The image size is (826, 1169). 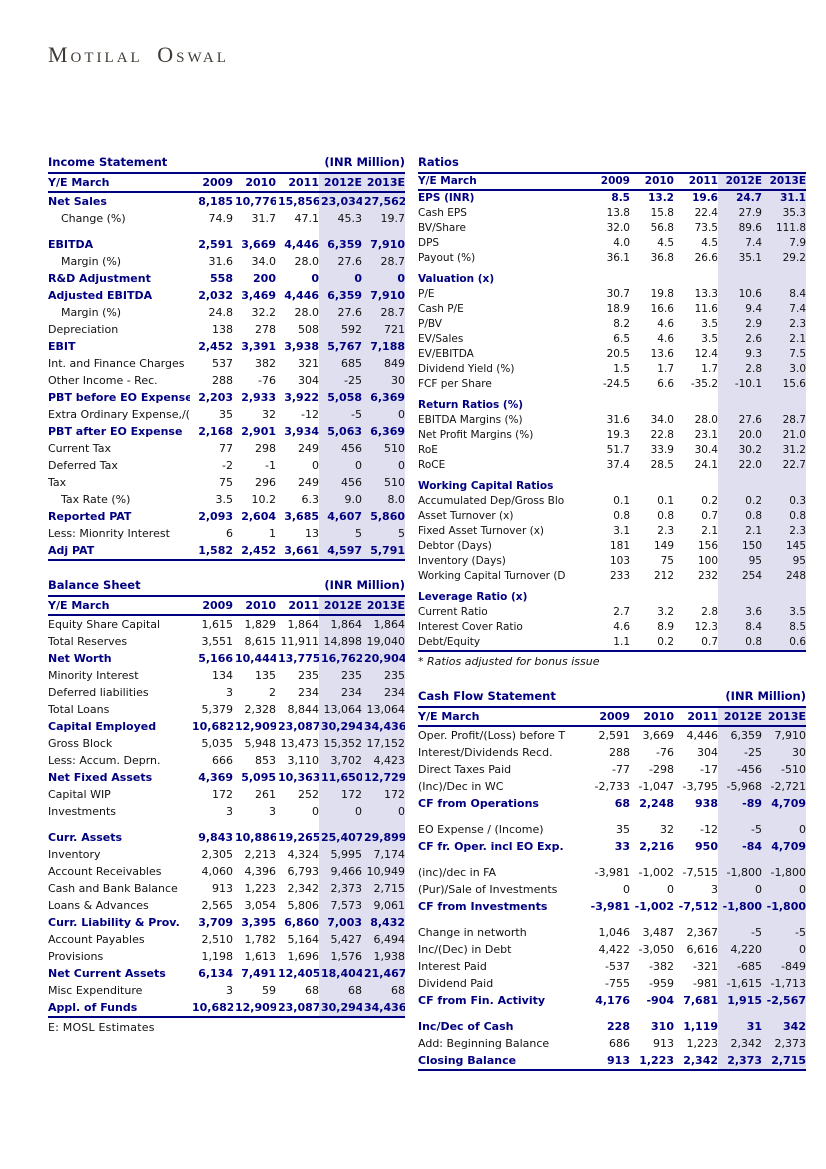 I want to click on table-row: Margin (%) 31.6 34.0 28.0 27.6 28.7, so click(x=226, y=261).